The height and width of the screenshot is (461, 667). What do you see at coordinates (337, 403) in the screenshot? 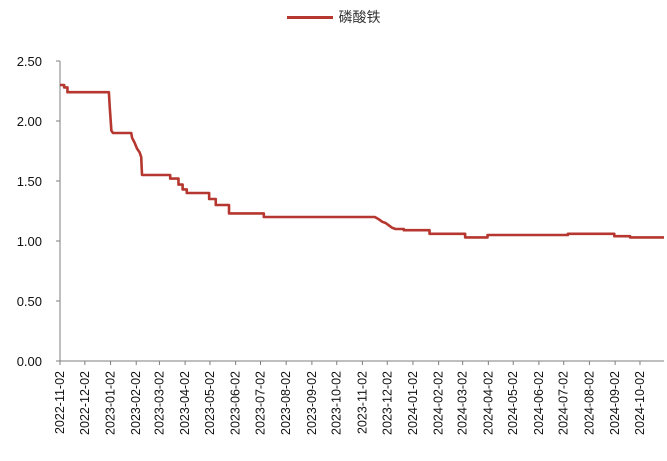
I see `x-tick-label: 2023-10-02` at bounding box center [337, 403].